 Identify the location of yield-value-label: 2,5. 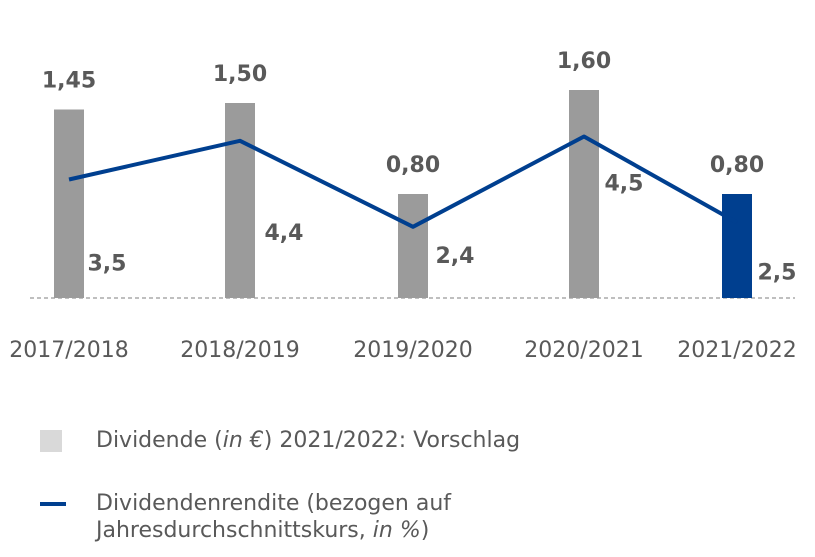
(777, 273).